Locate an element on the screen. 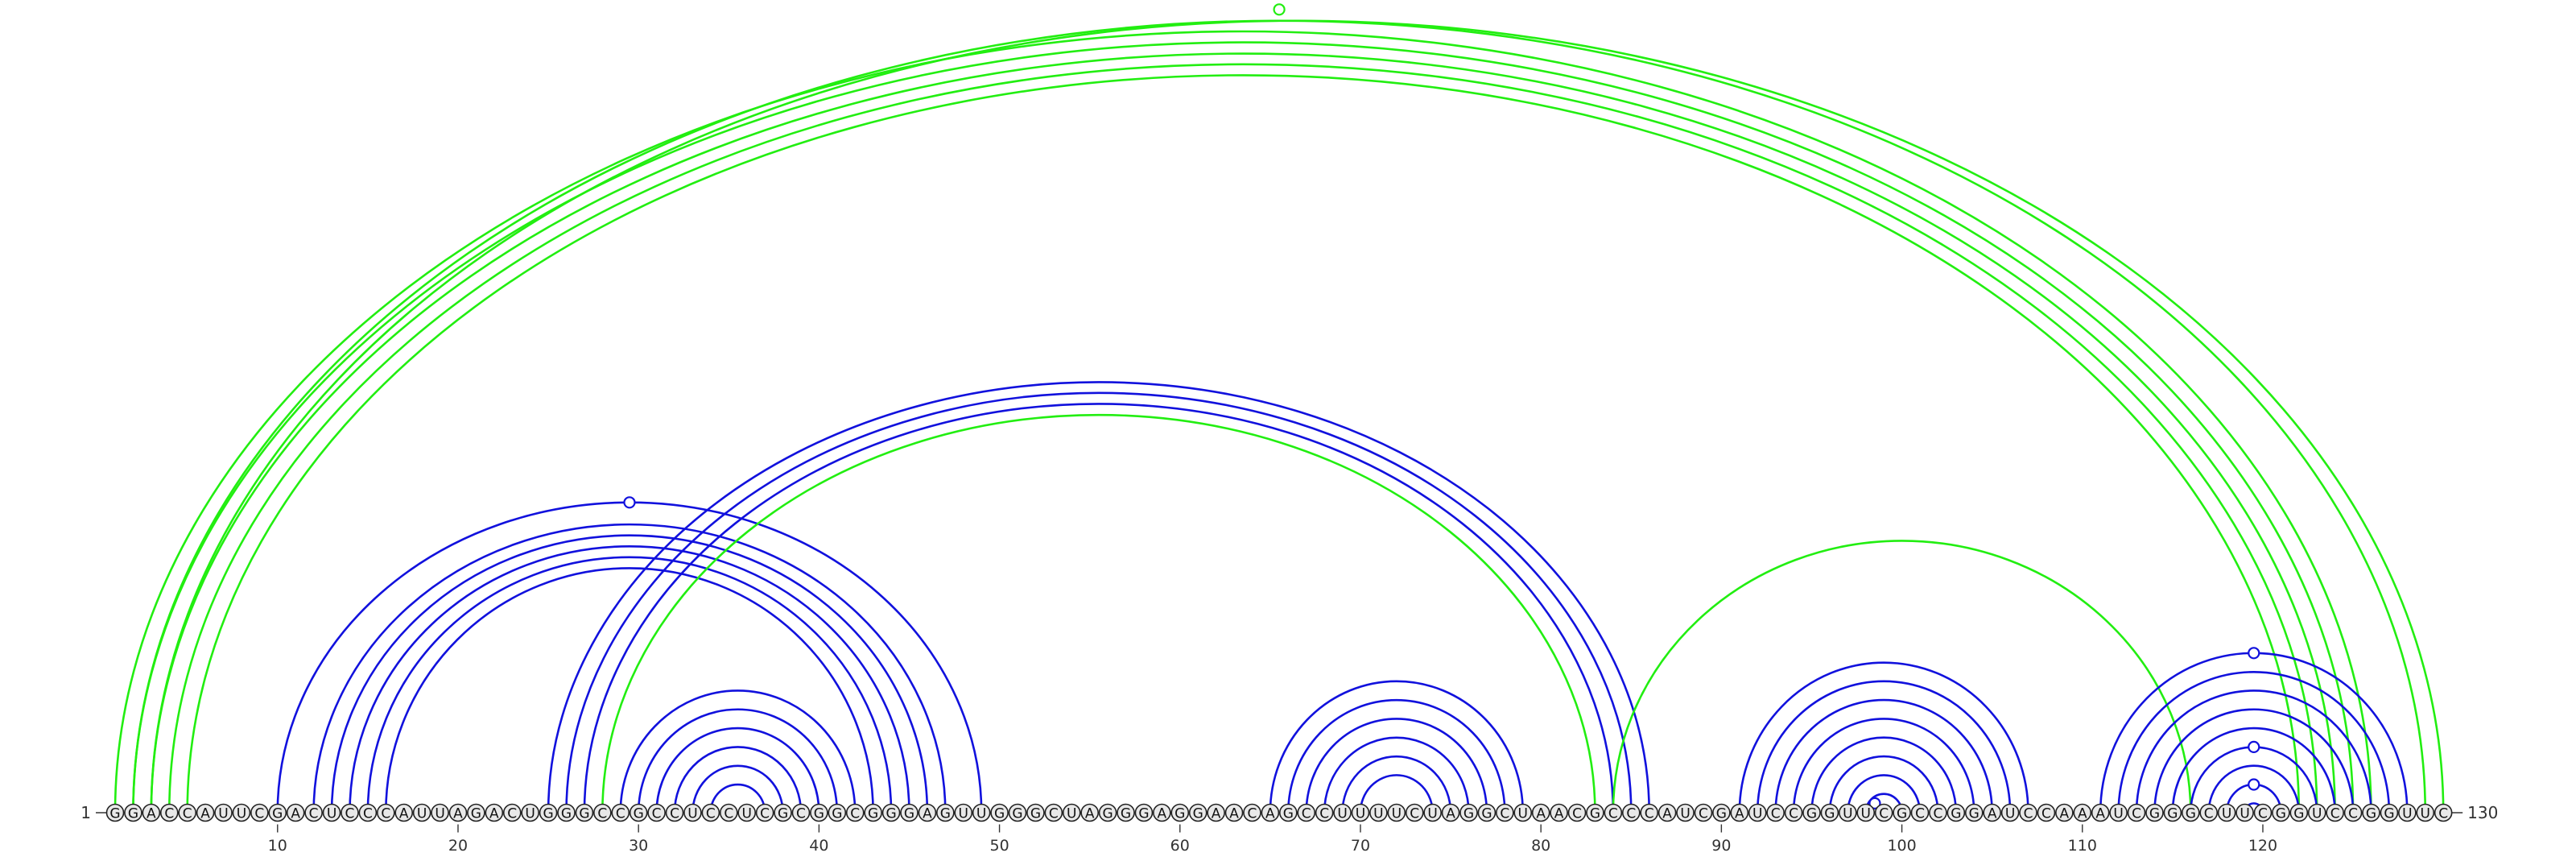  tick-label: 120 is located at coordinates (2262, 846).